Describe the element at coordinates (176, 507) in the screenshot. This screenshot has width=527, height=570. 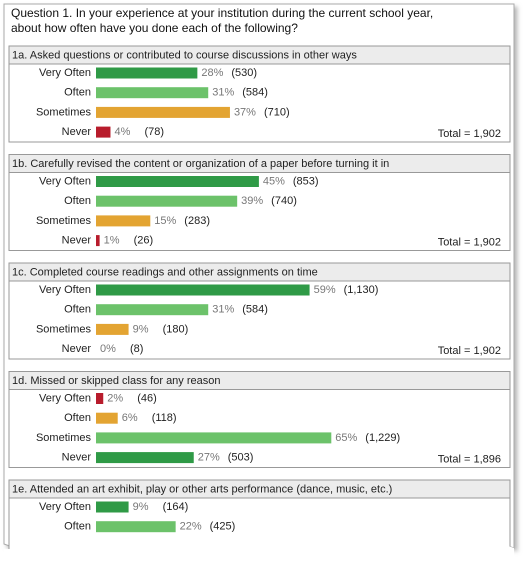
I see `count-label: (164)` at that location.